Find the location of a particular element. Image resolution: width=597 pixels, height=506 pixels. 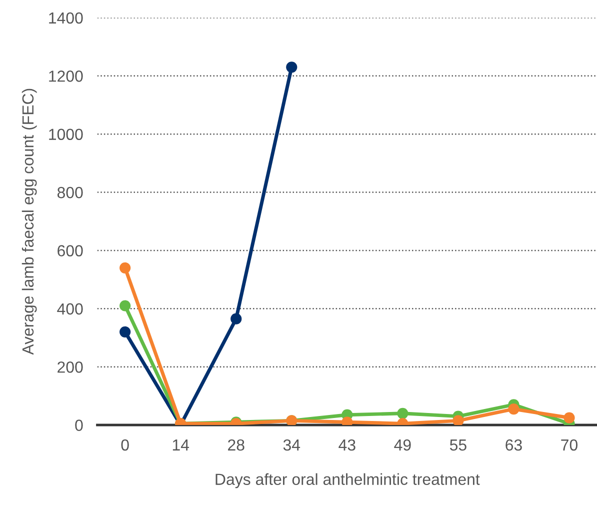

x-tick-label: 49 is located at coordinates (402, 445).